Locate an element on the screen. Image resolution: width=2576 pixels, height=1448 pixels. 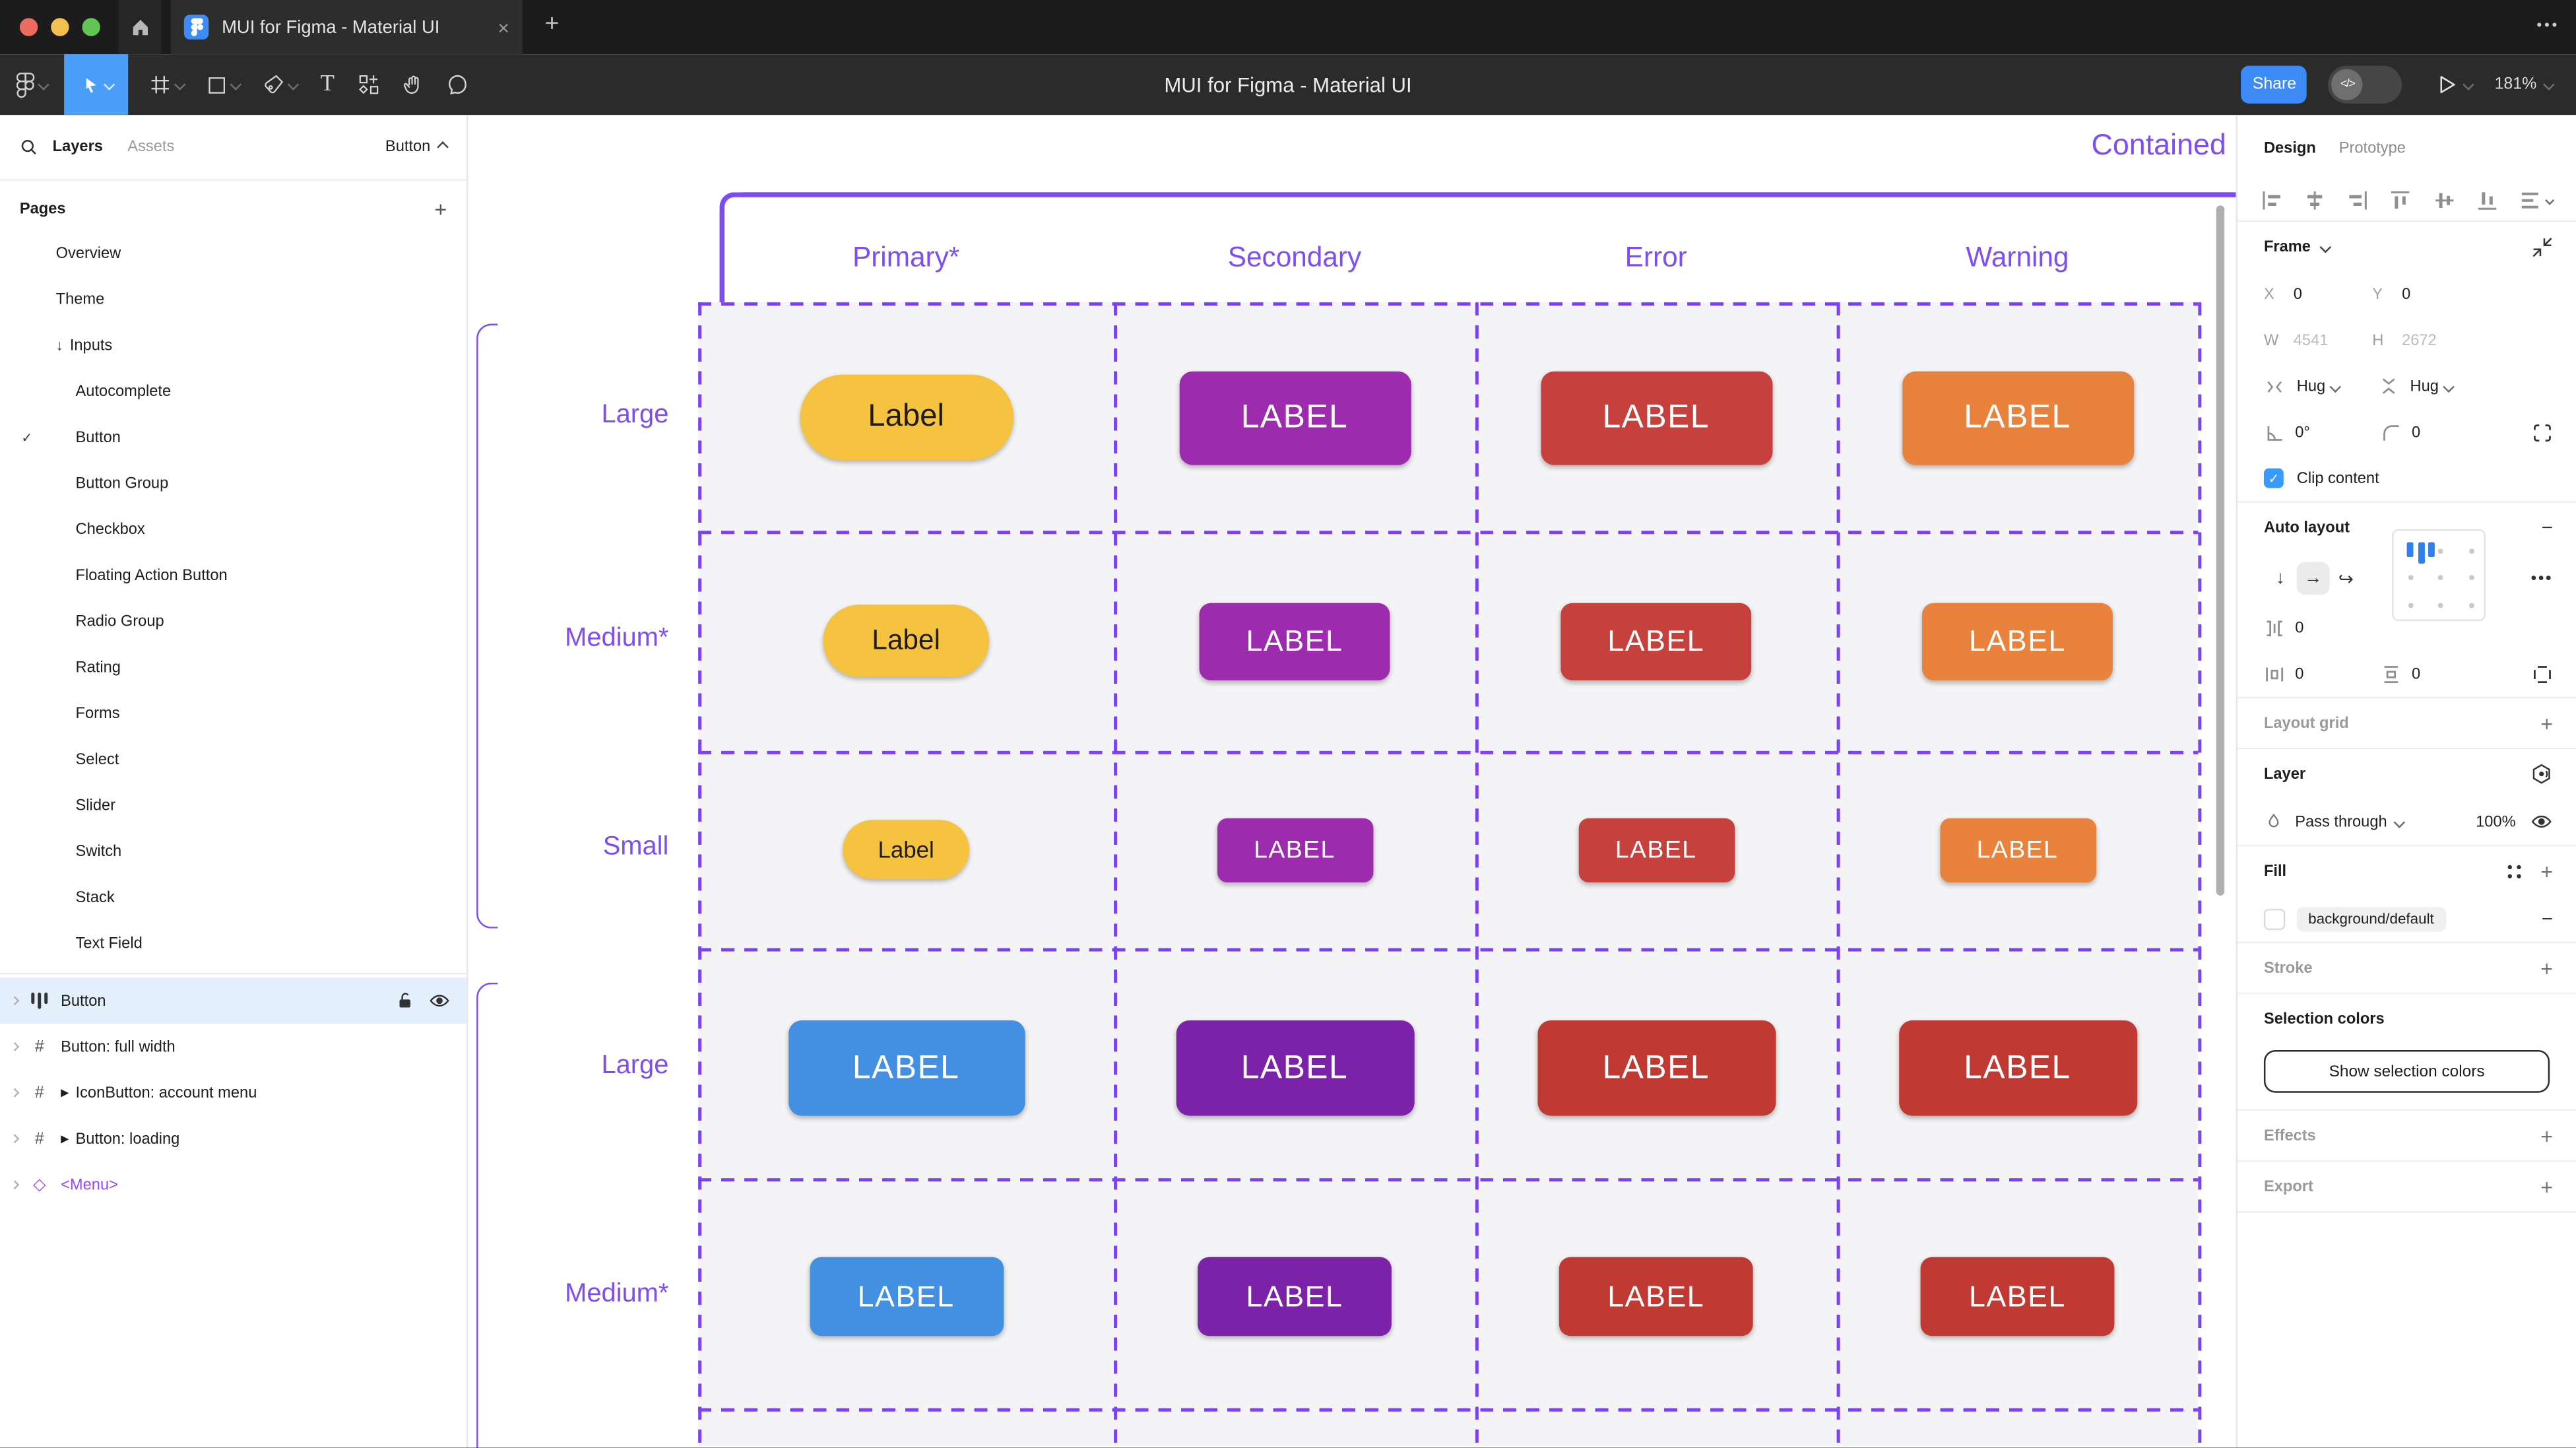
remove-auto-layout-button: − is located at coordinates (2547, 527).